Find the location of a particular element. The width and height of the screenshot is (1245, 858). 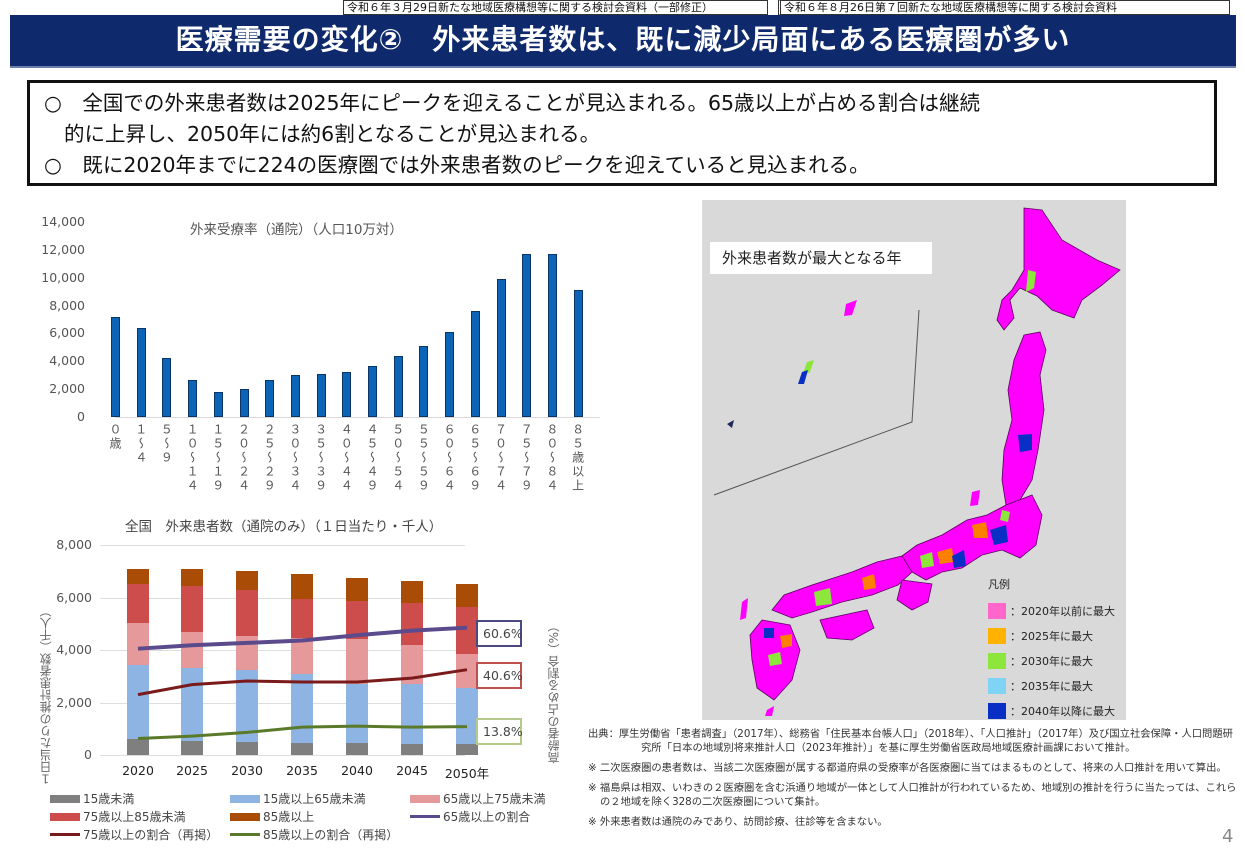

x-tick-label: 2050年 is located at coordinates (467, 773).